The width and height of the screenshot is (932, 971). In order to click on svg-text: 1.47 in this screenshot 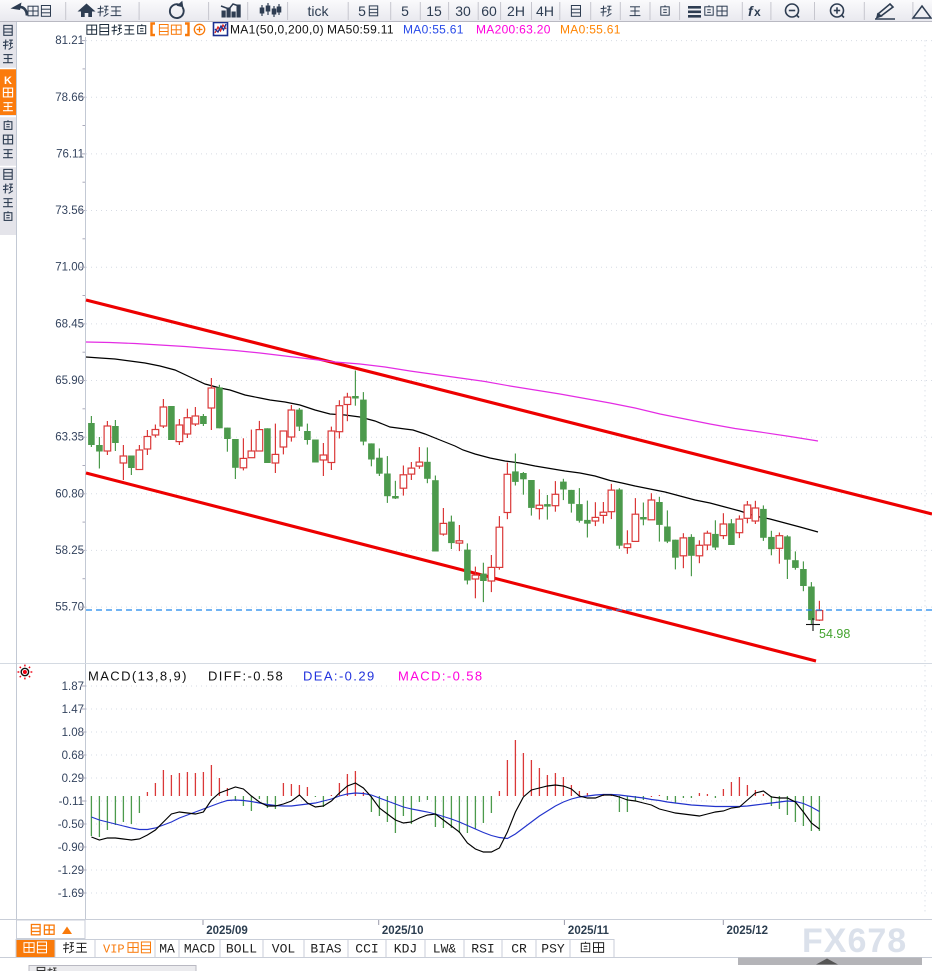, I will do `click(73, 710)`.